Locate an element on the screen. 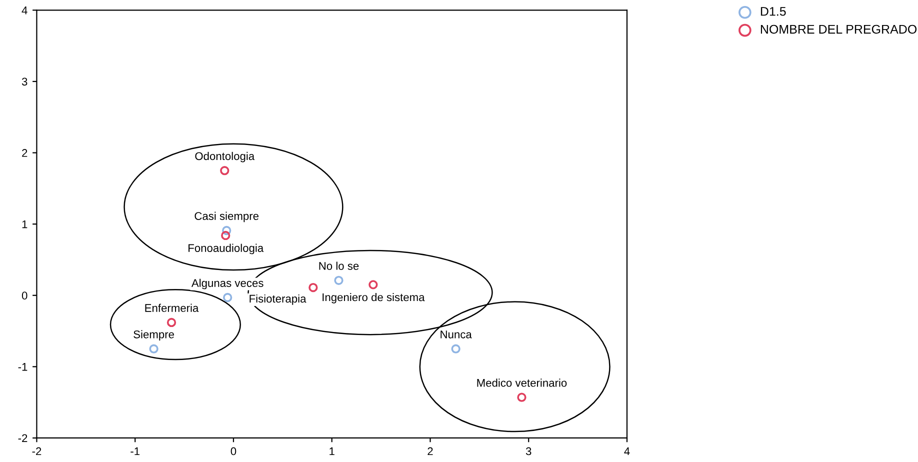 This screenshot has width=918, height=462. x-tick-label: 2 is located at coordinates (430, 451).